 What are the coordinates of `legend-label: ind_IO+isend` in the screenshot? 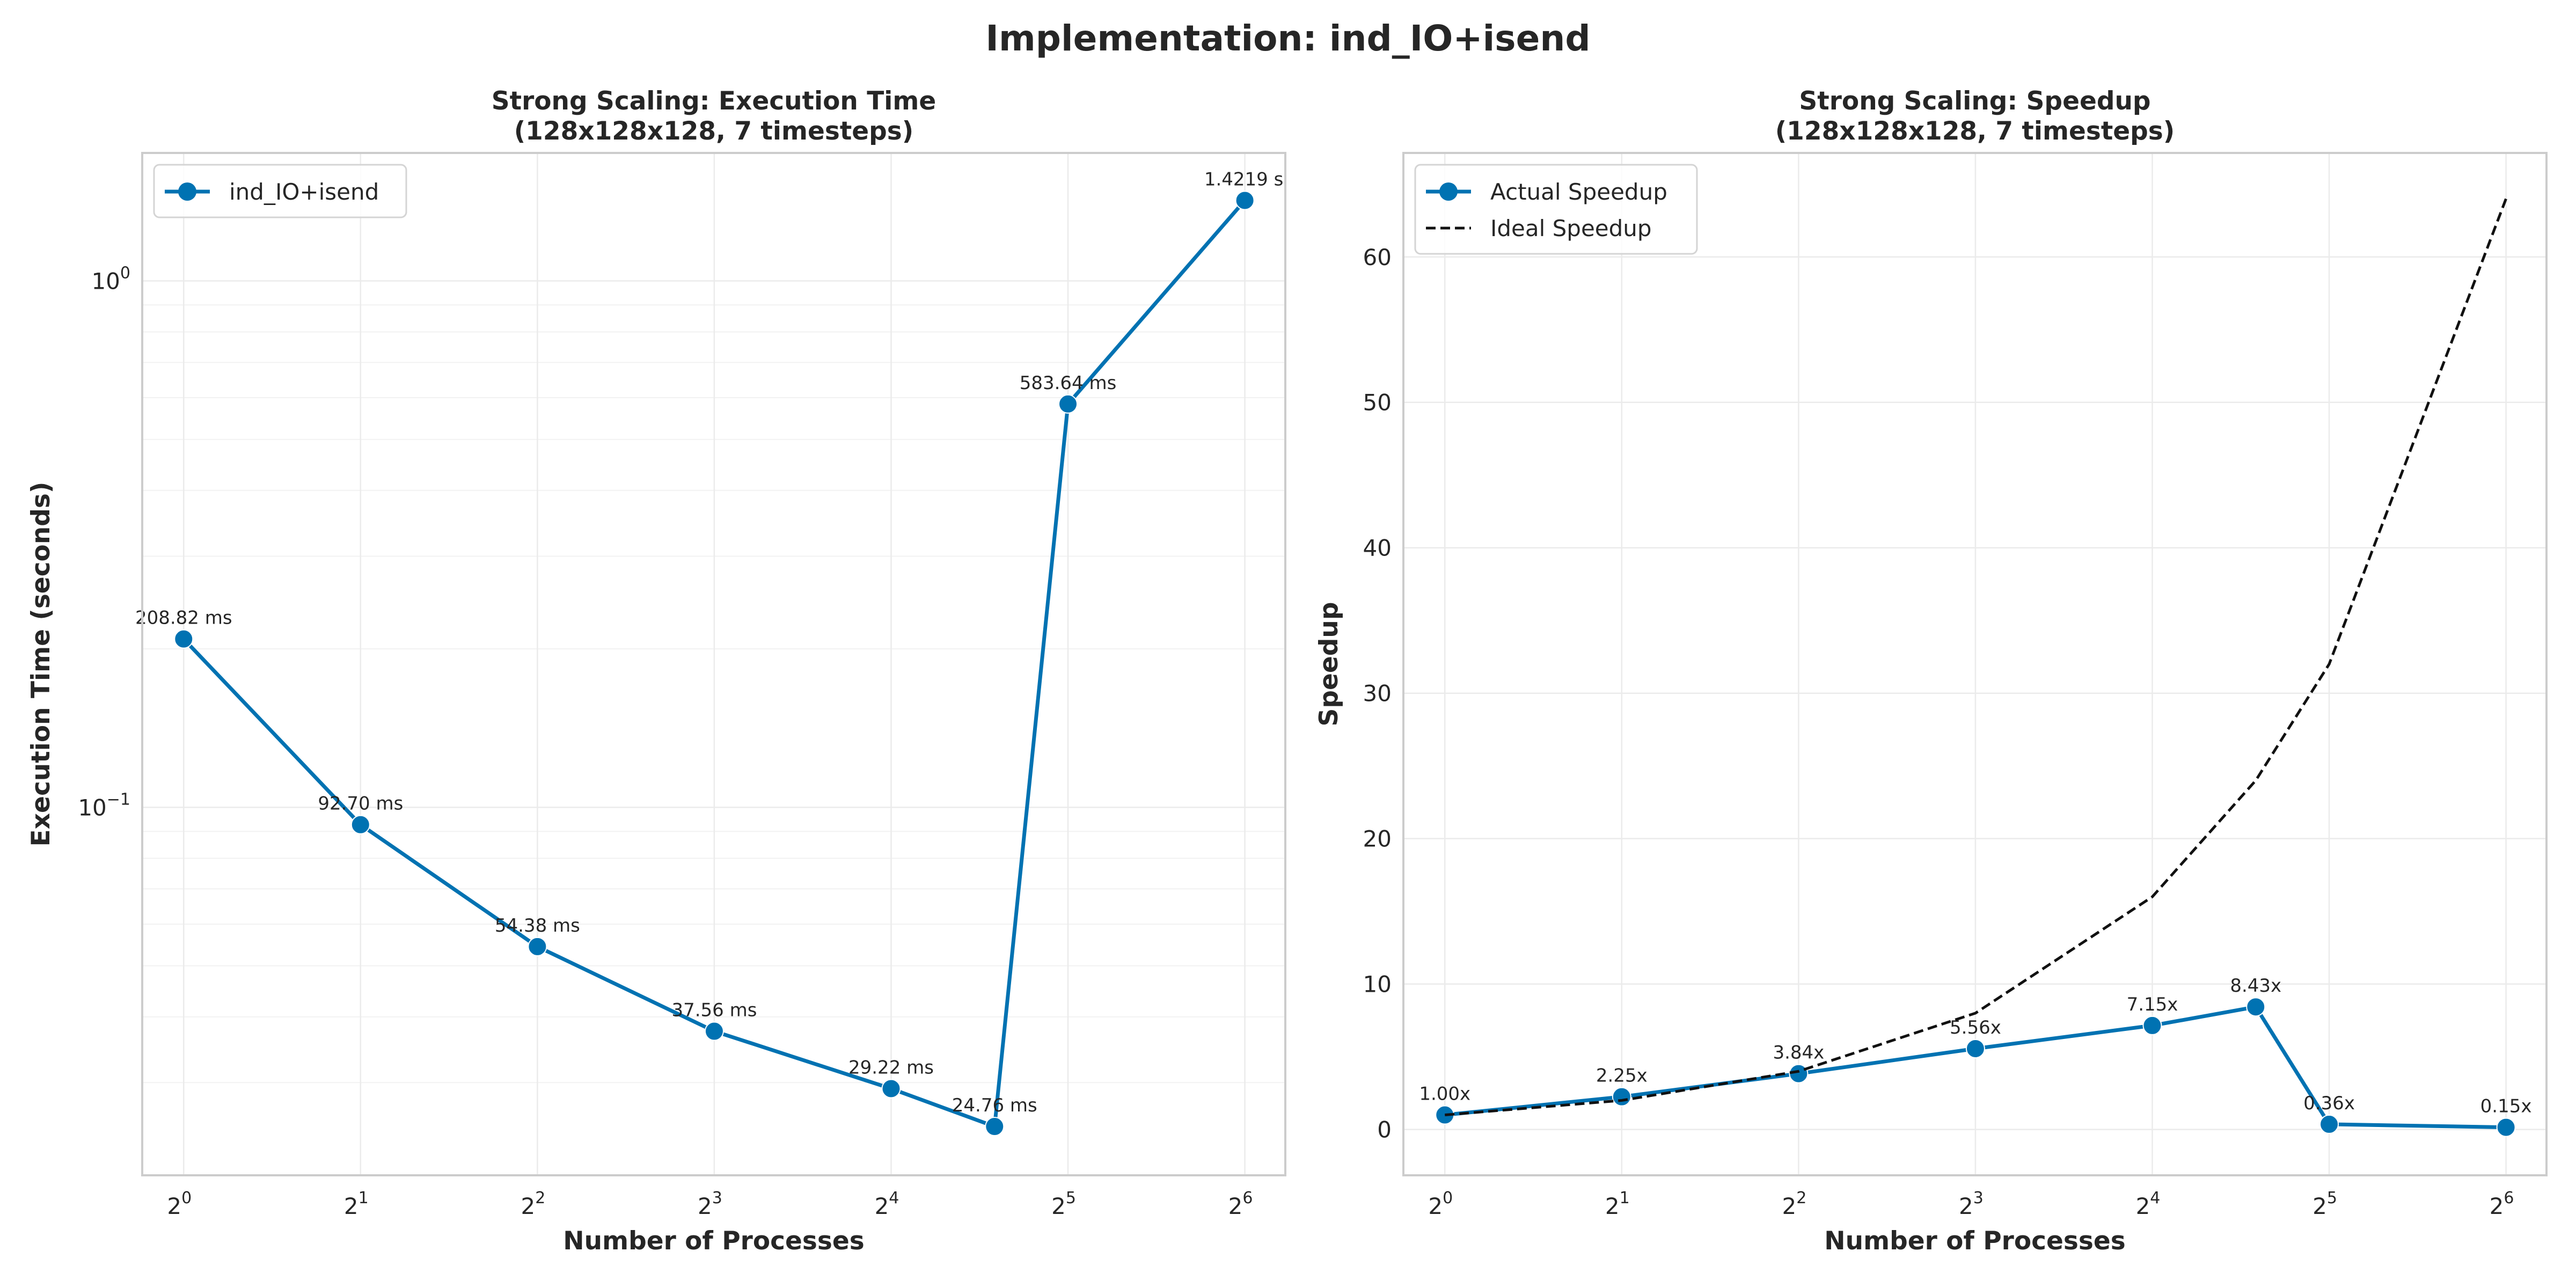 It's located at (304, 192).